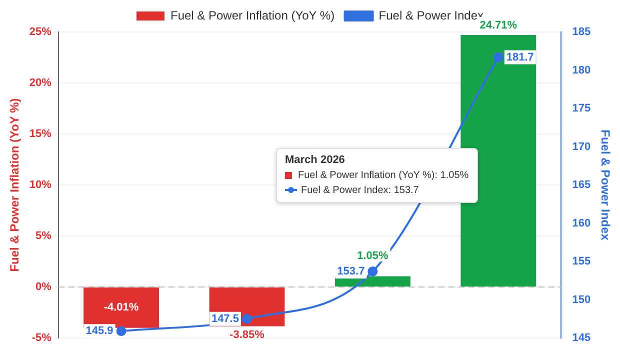 This screenshot has width=620, height=348. What do you see at coordinates (581, 146) in the screenshot?
I see `y2-tick-label: 170` at bounding box center [581, 146].